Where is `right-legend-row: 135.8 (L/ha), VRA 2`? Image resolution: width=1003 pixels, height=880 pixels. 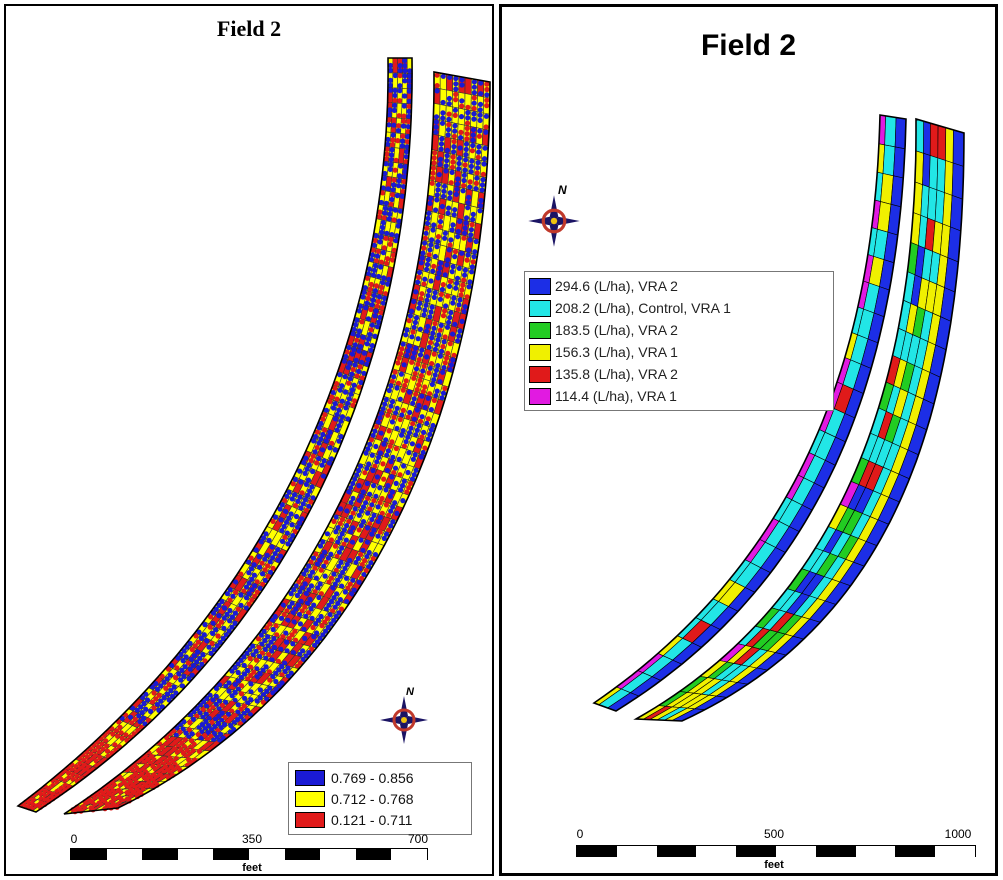
right-legend-row: 135.8 (L/ha), VRA 2 is located at coordinates (679, 374).